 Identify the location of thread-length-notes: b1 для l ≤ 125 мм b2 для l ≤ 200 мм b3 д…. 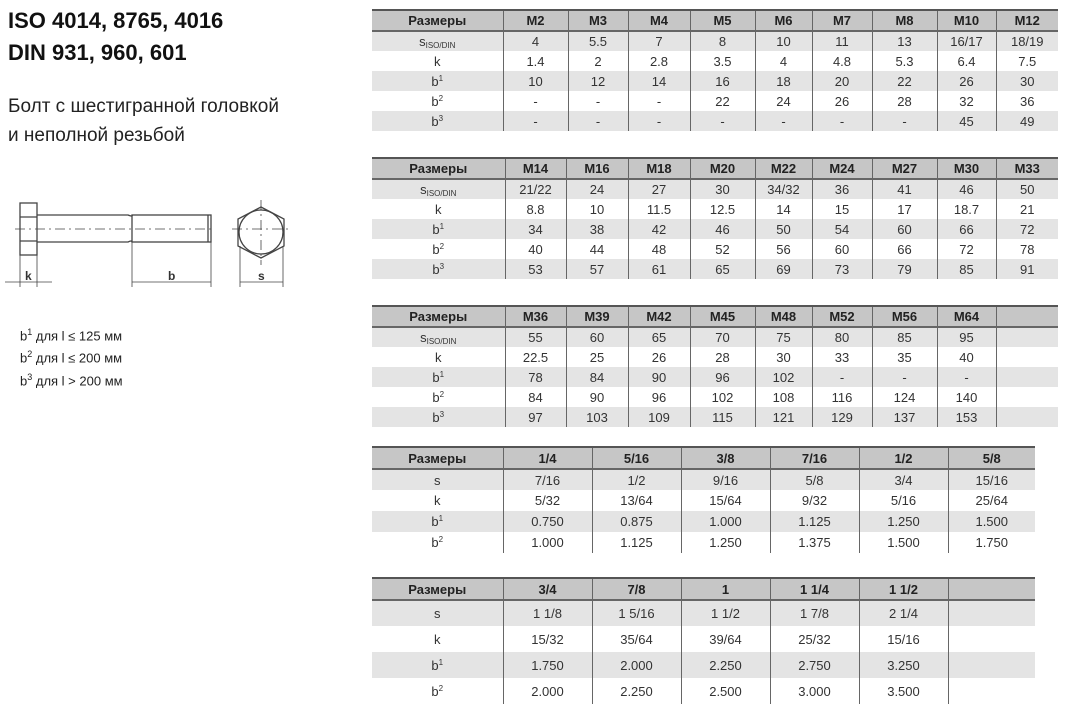
(71, 356).